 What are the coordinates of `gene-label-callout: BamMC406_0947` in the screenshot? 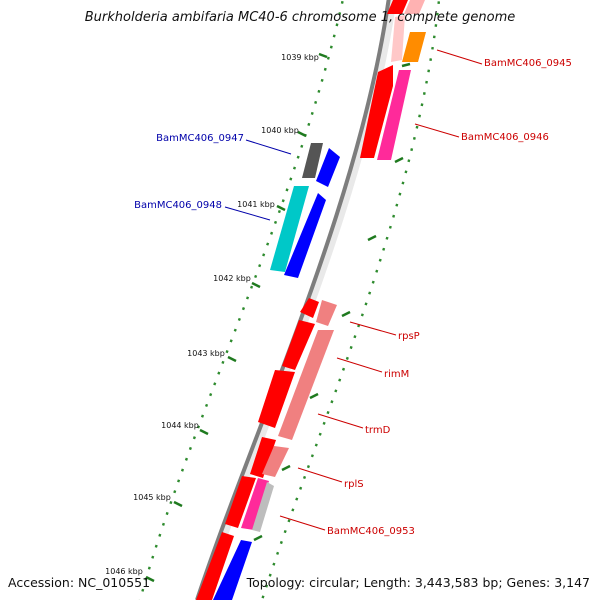 It's located at (224, 144).